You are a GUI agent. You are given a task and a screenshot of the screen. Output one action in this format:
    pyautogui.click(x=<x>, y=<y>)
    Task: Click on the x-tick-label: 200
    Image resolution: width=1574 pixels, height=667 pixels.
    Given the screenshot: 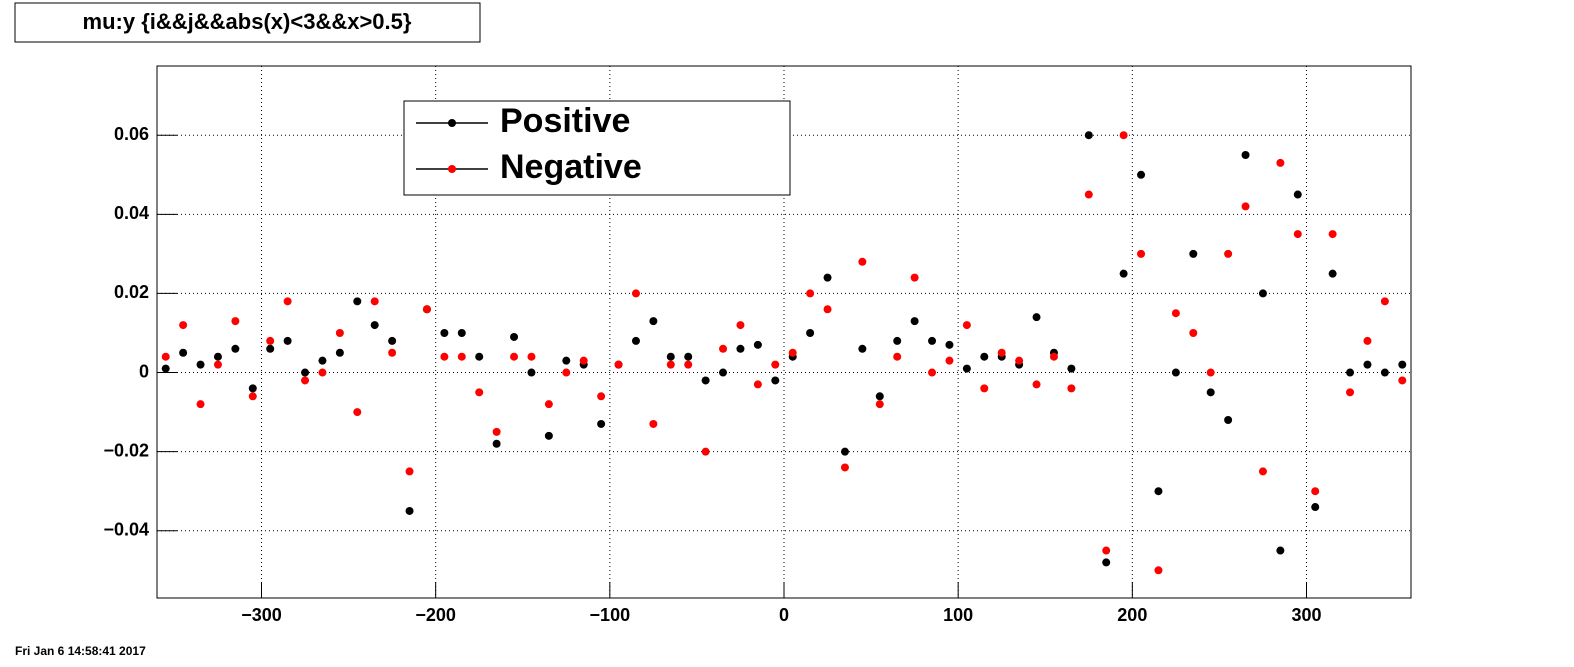 What is the action you would take?
    pyautogui.click(x=1132, y=615)
    